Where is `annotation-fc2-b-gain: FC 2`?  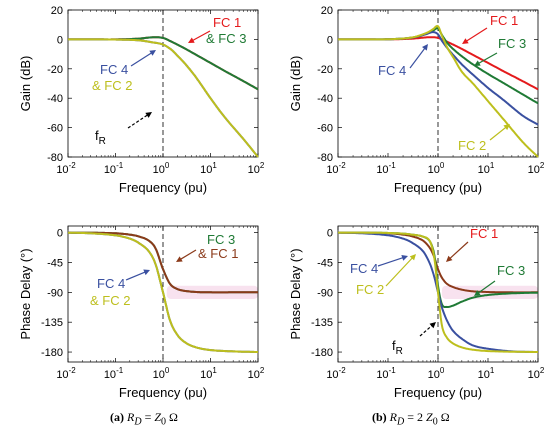
annotation-fc2-b-gain: FC 2 is located at coordinates (472, 145).